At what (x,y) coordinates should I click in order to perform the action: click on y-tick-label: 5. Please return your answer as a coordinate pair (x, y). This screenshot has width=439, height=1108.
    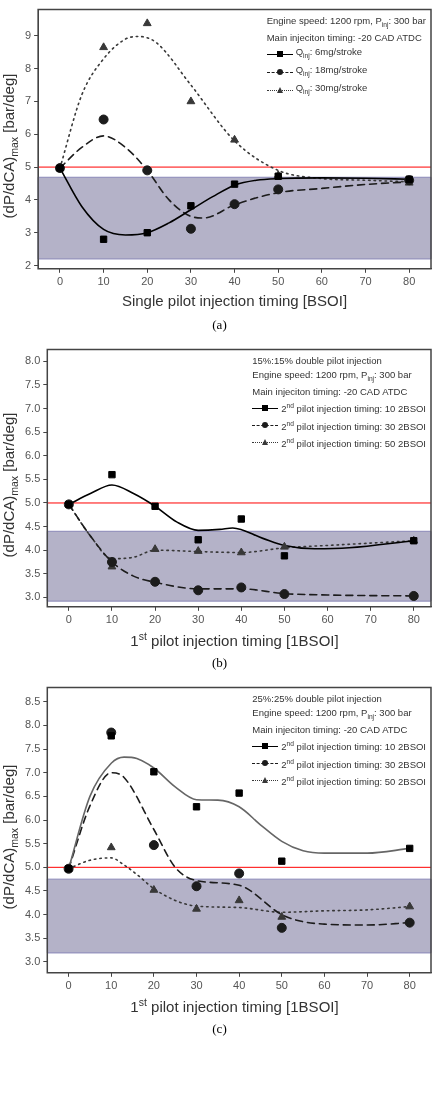
    Looking at the image, I should click on (28, 166).